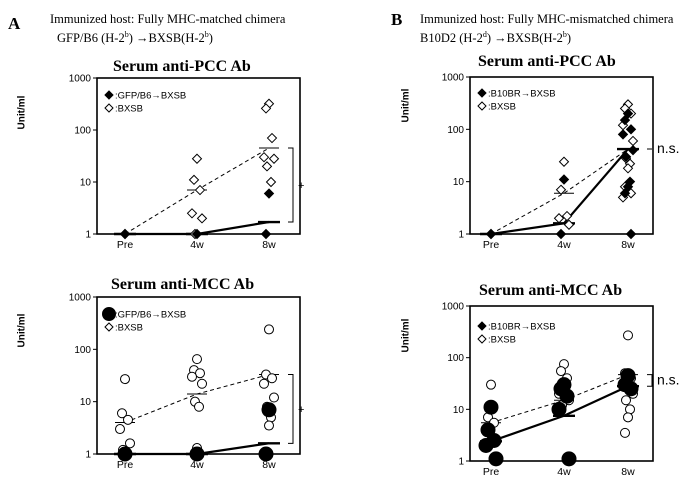 The width and height of the screenshot is (700, 499). What do you see at coordinates (406, 335) in the screenshot?
I see `chart-b-mcc-ylabel: Unit/ml` at bounding box center [406, 335].